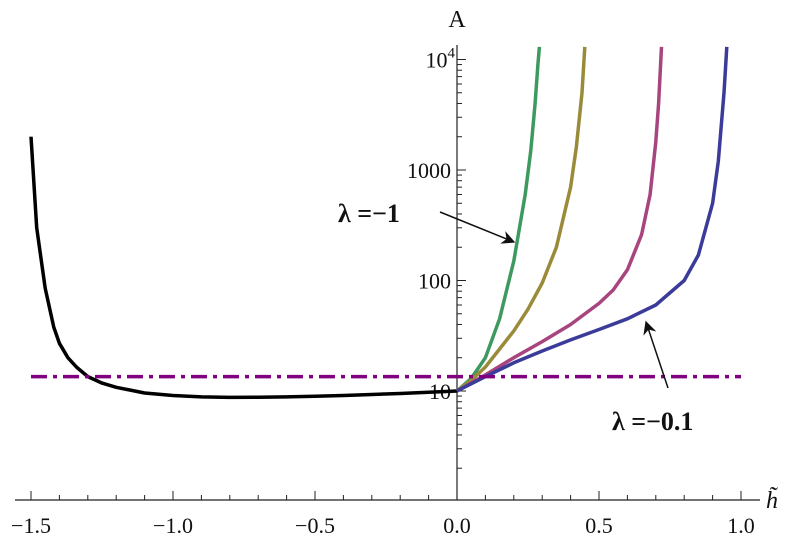 The image size is (790, 547). Describe the element at coordinates (652, 421) in the screenshot. I see `annotation-lambda-minus-0-1: λ =−0.1` at that location.